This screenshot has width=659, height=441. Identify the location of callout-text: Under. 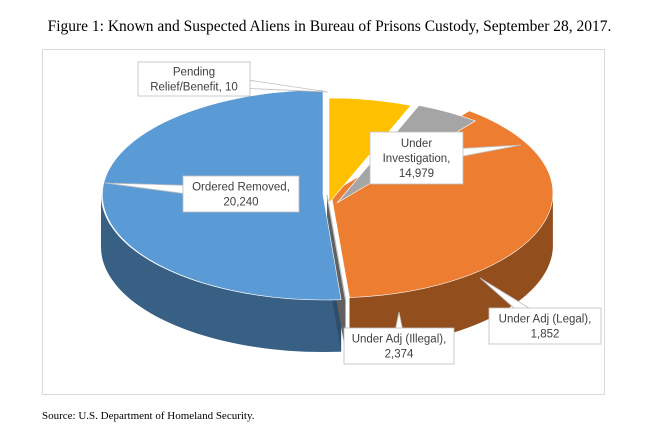
(416, 144).